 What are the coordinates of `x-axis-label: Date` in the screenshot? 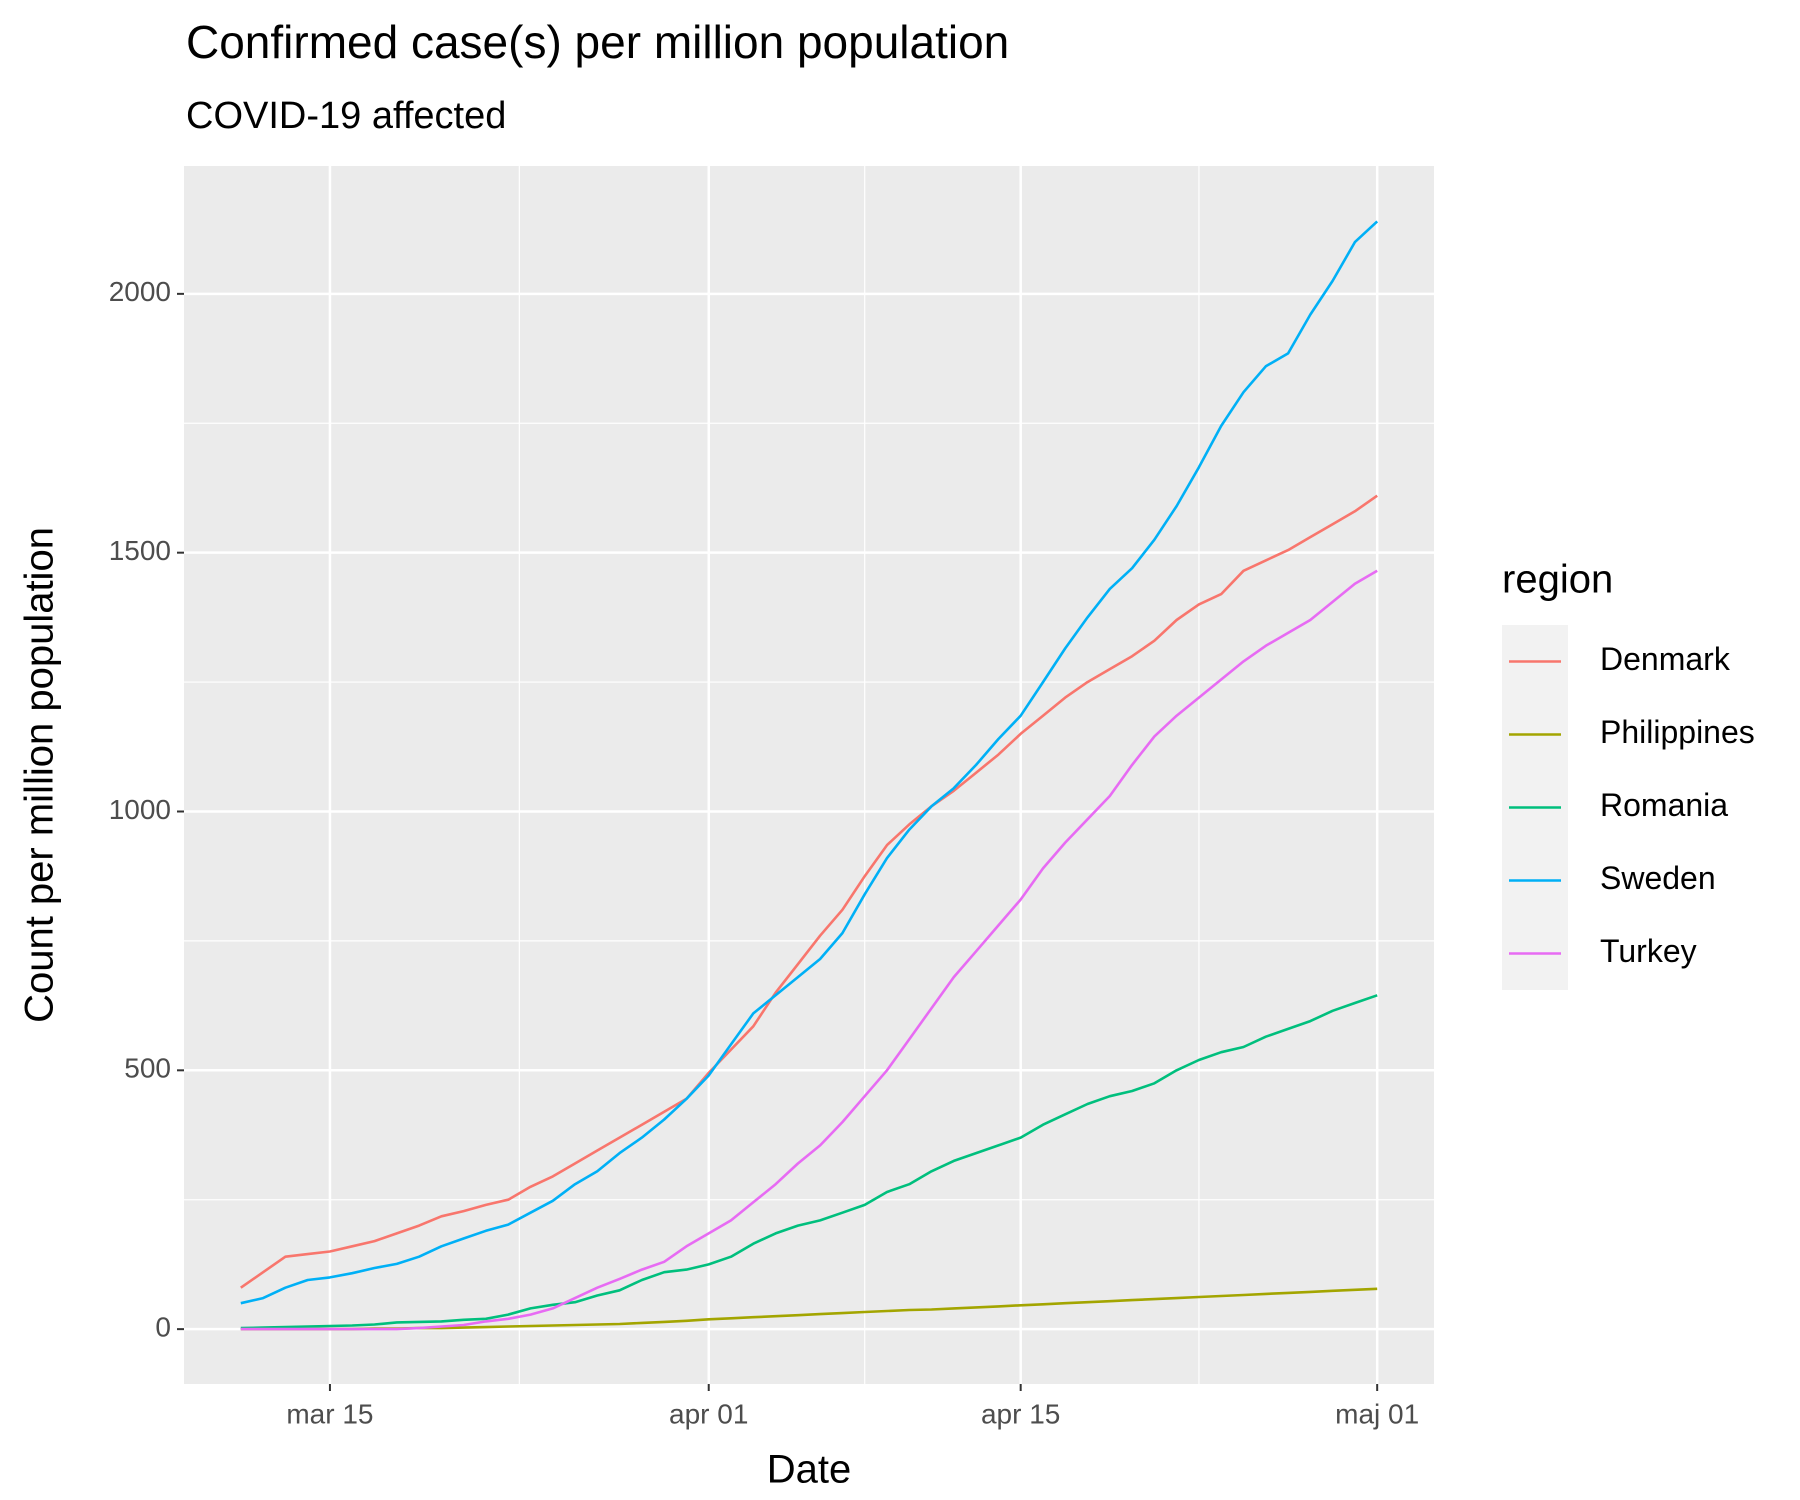 It's located at (809, 1470).